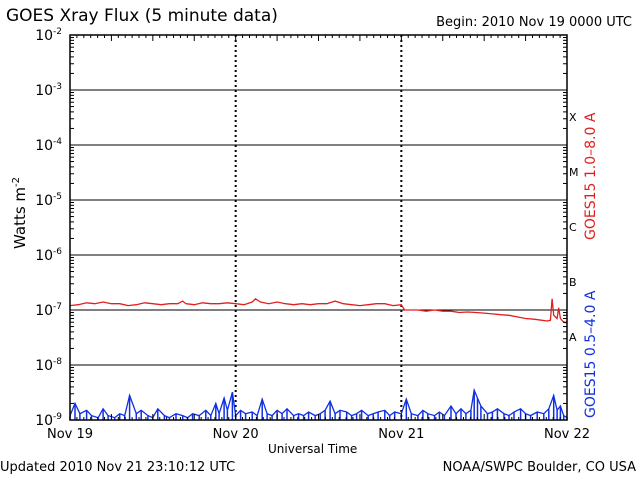  Describe the element at coordinates (48, 200) in the screenshot. I see `y-tick-label-3: 10⁻⁵` at that location.